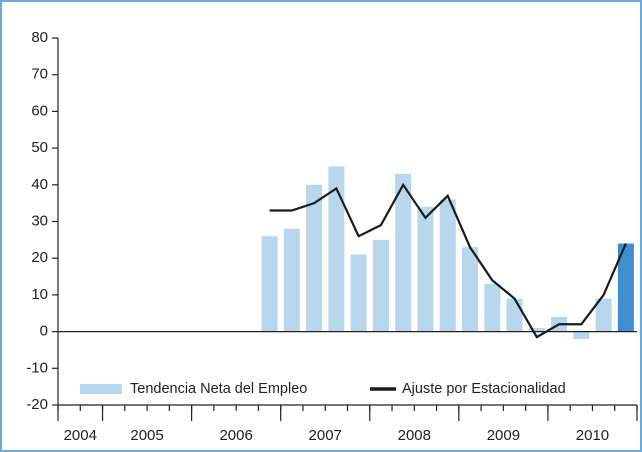 Image resolution: width=642 pixels, height=452 pixels. I want to click on y-tick-label: 60, so click(39, 110).